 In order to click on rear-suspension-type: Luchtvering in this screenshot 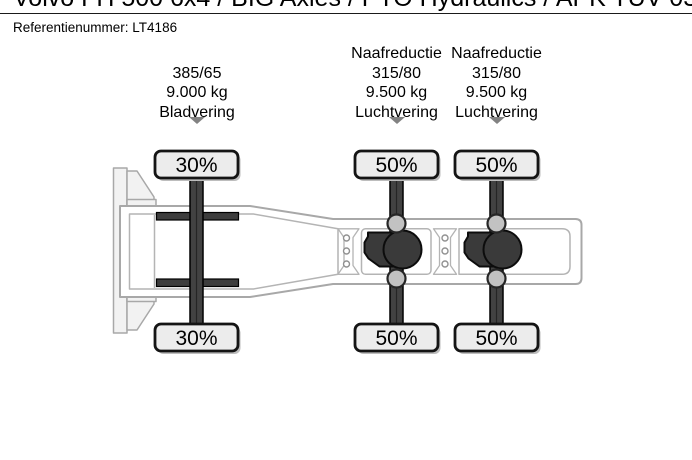, I will do `click(496, 112)`.